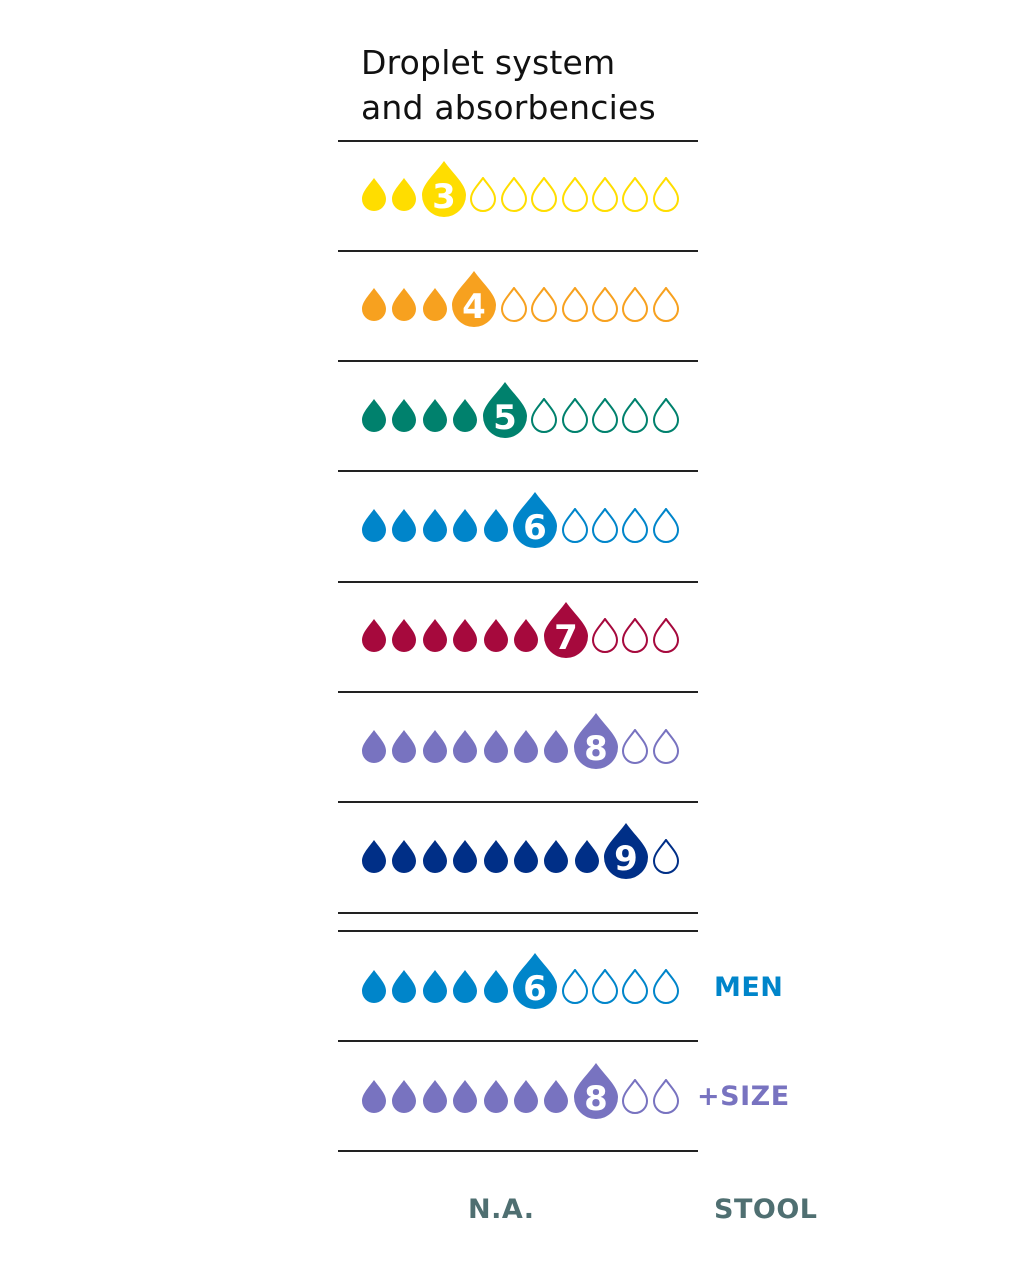 This screenshot has width=1036, height=1280. What do you see at coordinates (626, 859) in the screenshot?
I see `level-number: 9` at bounding box center [626, 859].